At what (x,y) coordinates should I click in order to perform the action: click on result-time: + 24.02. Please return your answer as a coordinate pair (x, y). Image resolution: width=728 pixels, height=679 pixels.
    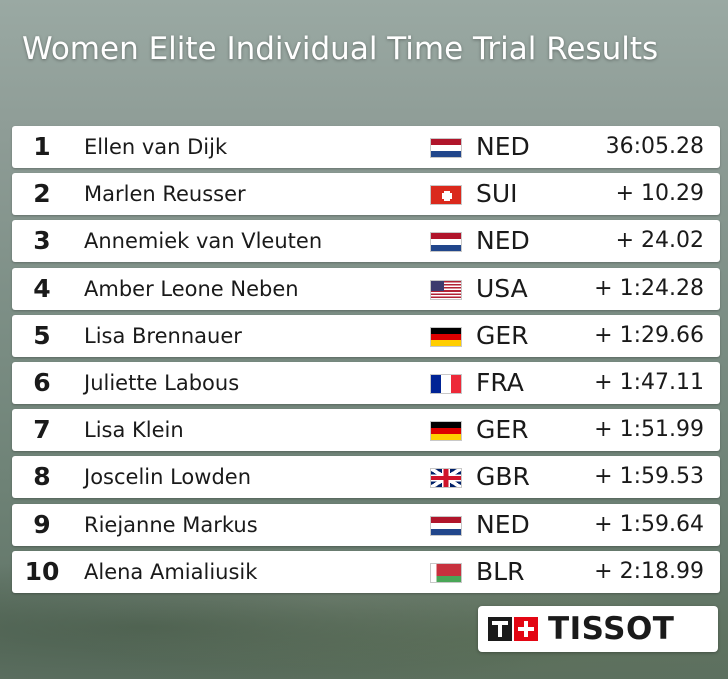
    Looking at the image, I should click on (659, 241).